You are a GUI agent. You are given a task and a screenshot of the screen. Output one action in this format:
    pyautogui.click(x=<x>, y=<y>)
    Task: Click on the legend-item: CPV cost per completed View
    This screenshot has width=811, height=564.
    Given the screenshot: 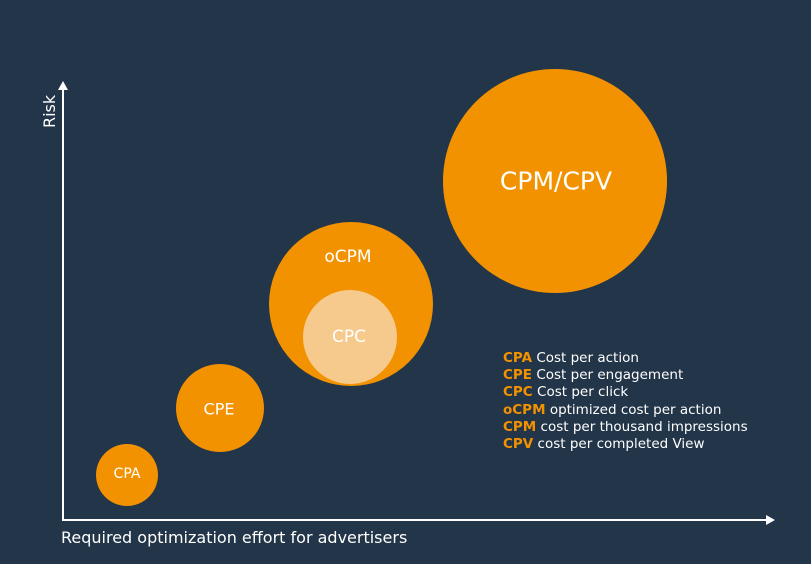 What is the action you would take?
    pyautogui.click(x=604, y=444)
    